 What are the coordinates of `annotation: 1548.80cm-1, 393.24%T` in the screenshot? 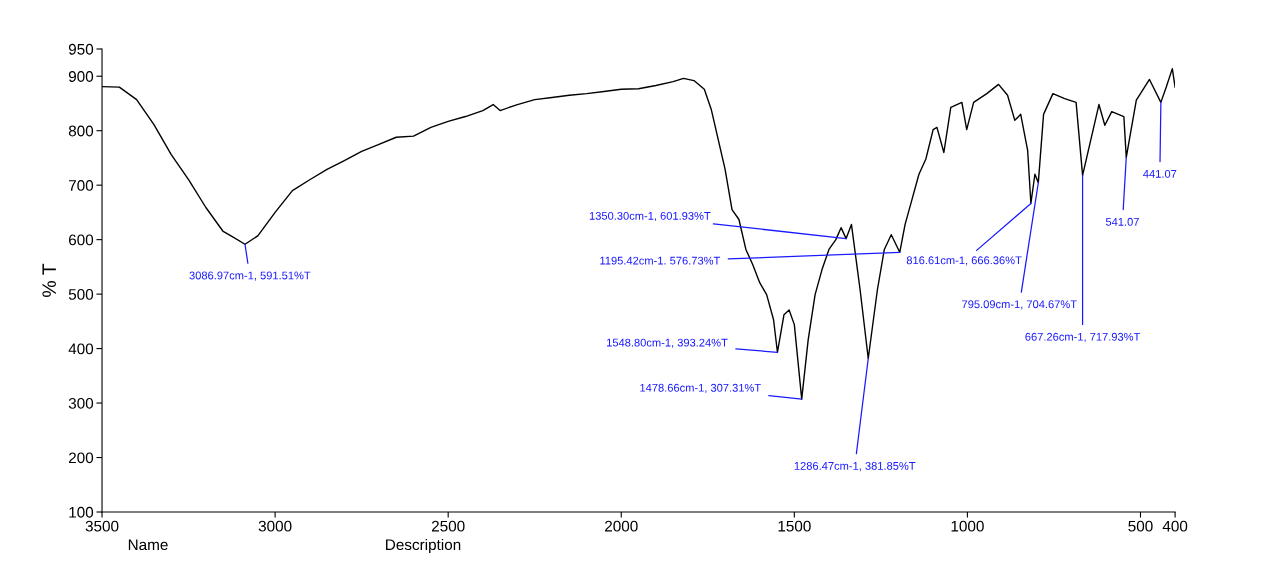 It's located at (667, 343).